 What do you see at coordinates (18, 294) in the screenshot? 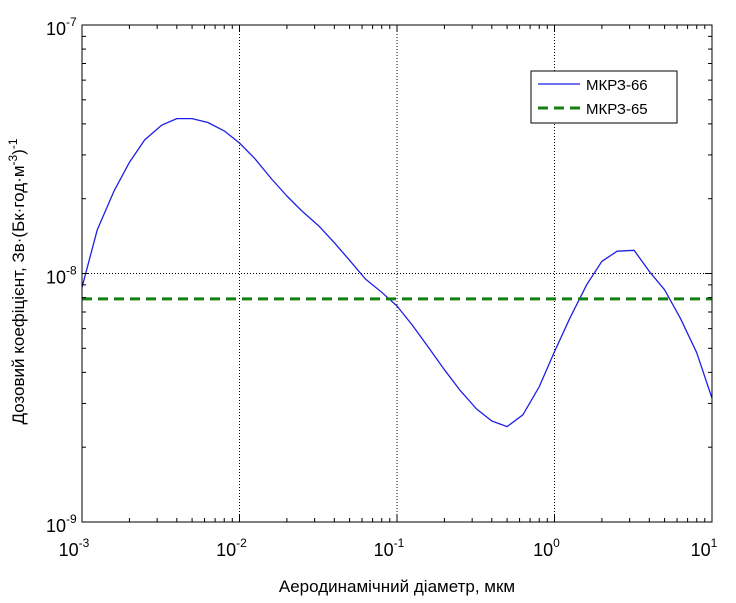
I see `y-axis-title-prefix: Дозовий коефіцієнт, Зв·(Бк·год·м` at bounding box center [18, 294].